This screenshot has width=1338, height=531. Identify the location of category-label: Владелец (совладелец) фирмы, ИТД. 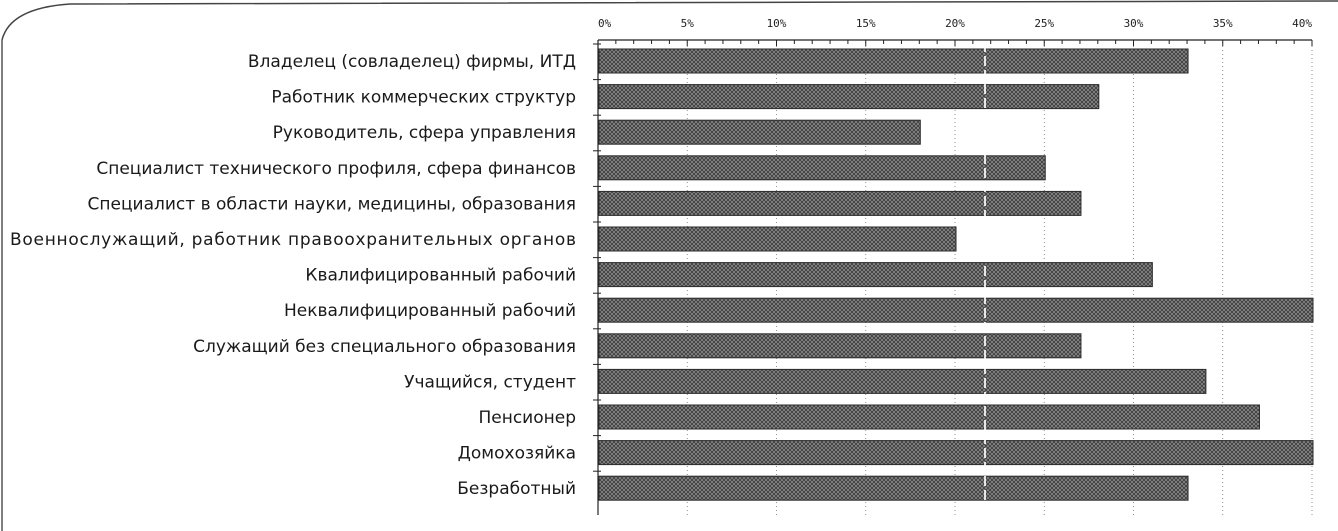
(412, 62).